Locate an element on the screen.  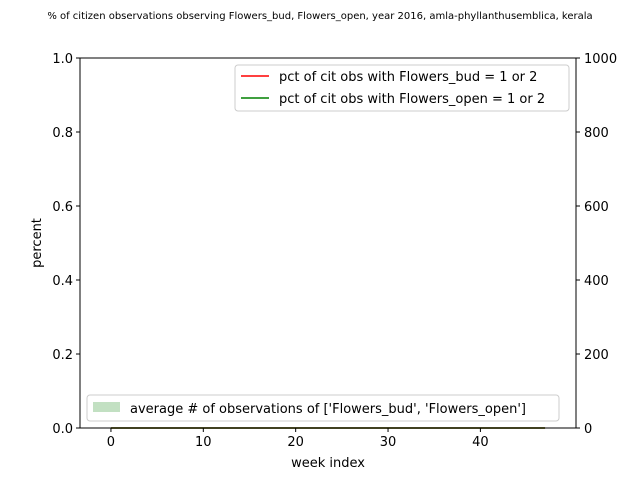
legend-lines-box is located at coordinates (402, 88).